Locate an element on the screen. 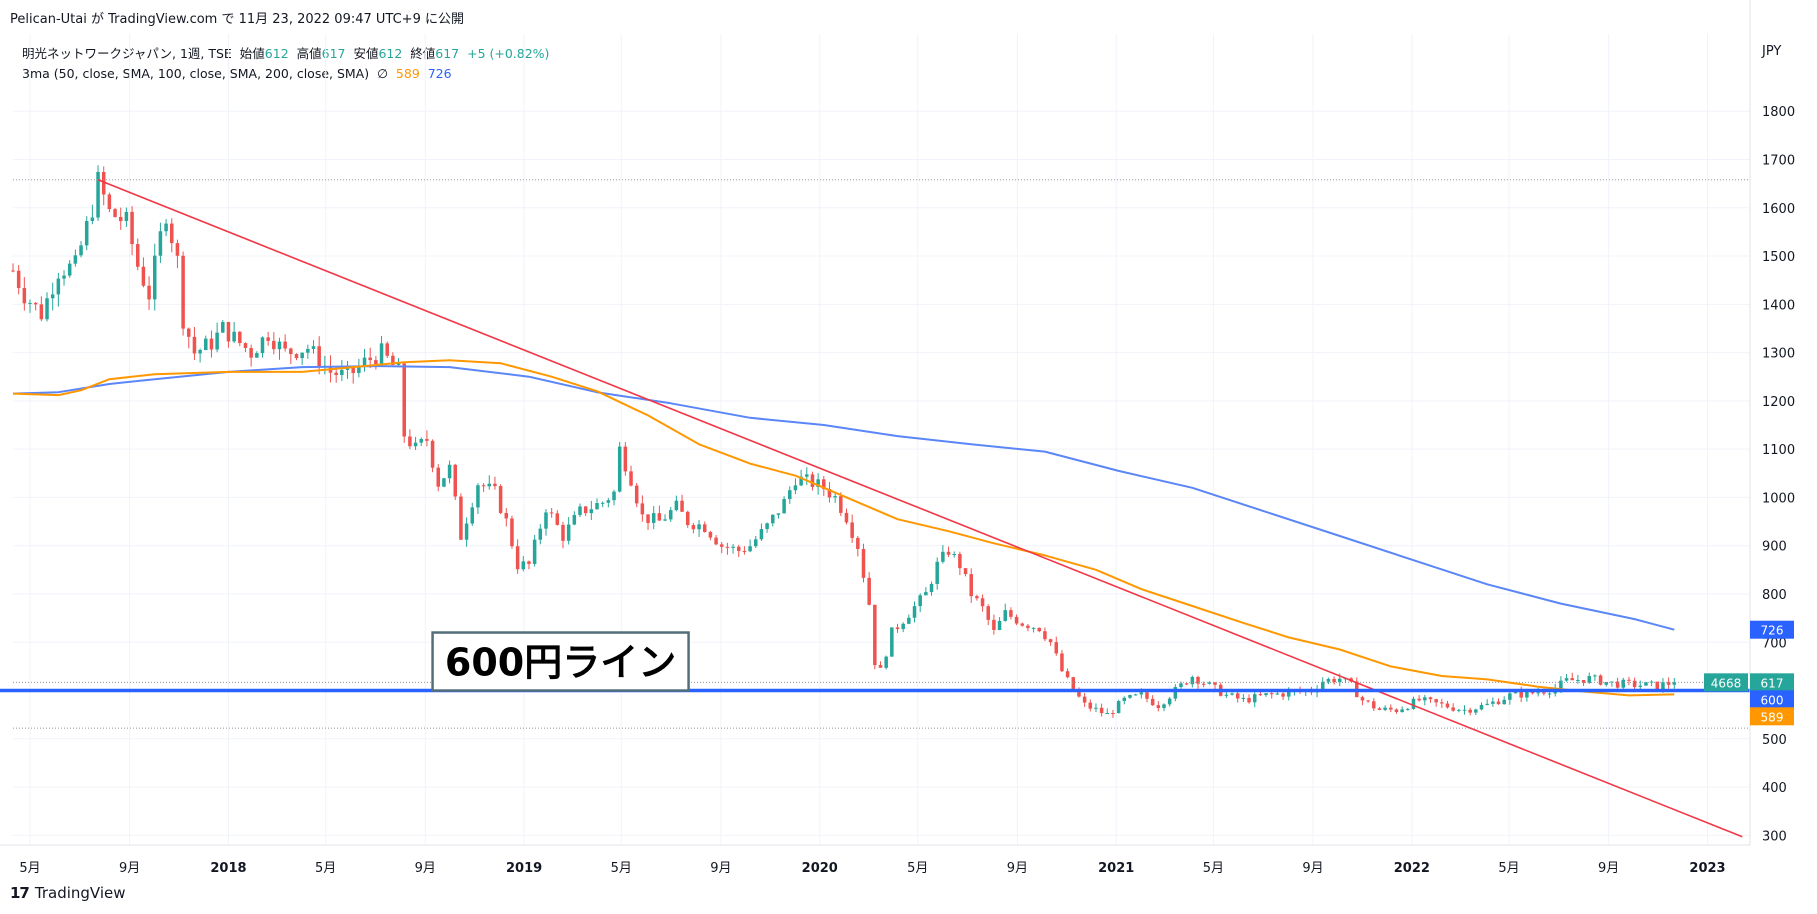 The image size is (1817, 914). x-tick-label: 9月 is located at coordinates (720, 868).